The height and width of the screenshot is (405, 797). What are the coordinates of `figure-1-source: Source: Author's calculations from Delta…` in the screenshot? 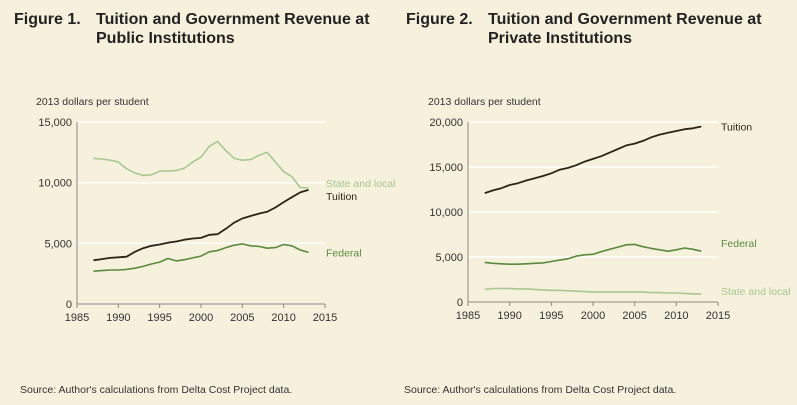 It's located at (156, 390).